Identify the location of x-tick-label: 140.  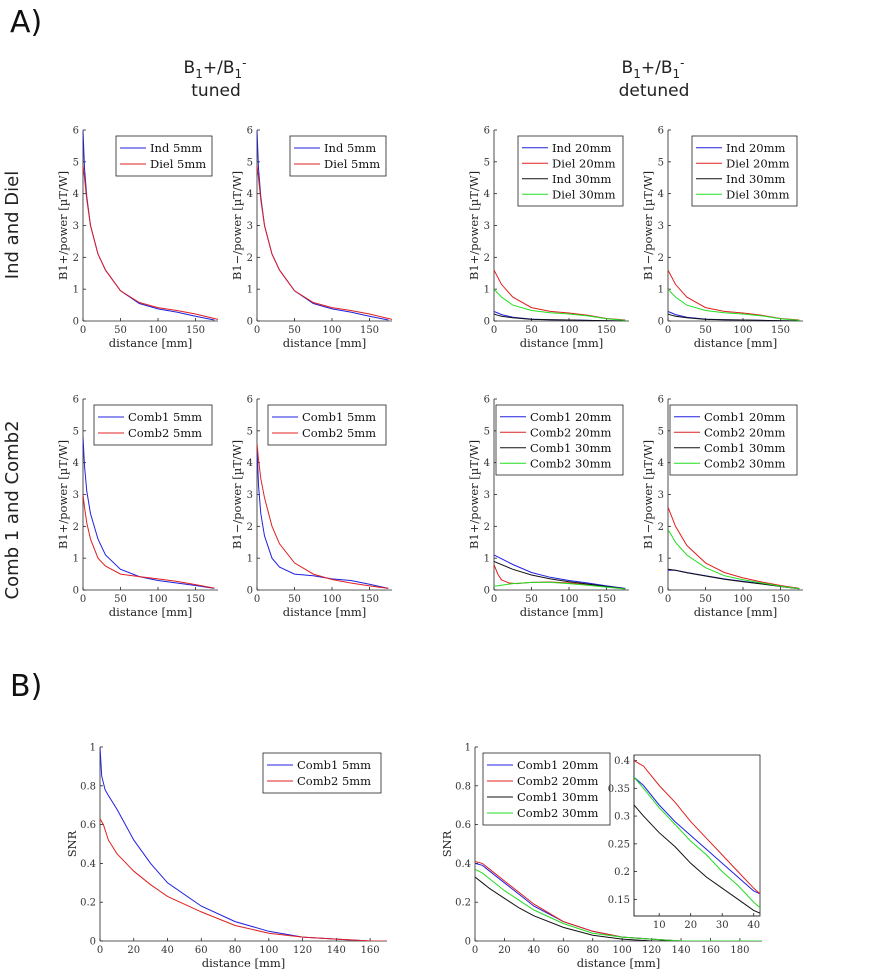
(681, 950).